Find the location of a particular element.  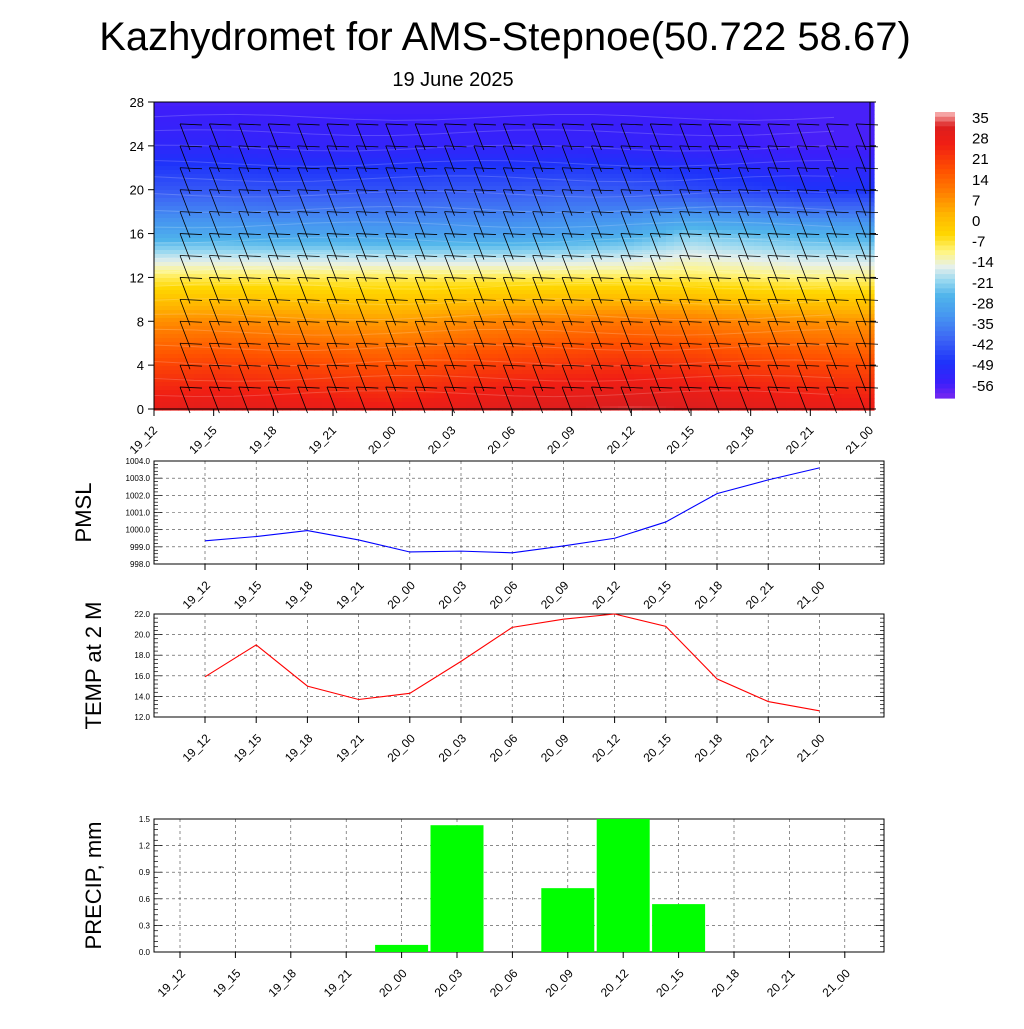

x-tick-label: 20_03 is located at coordinates (453, 595).